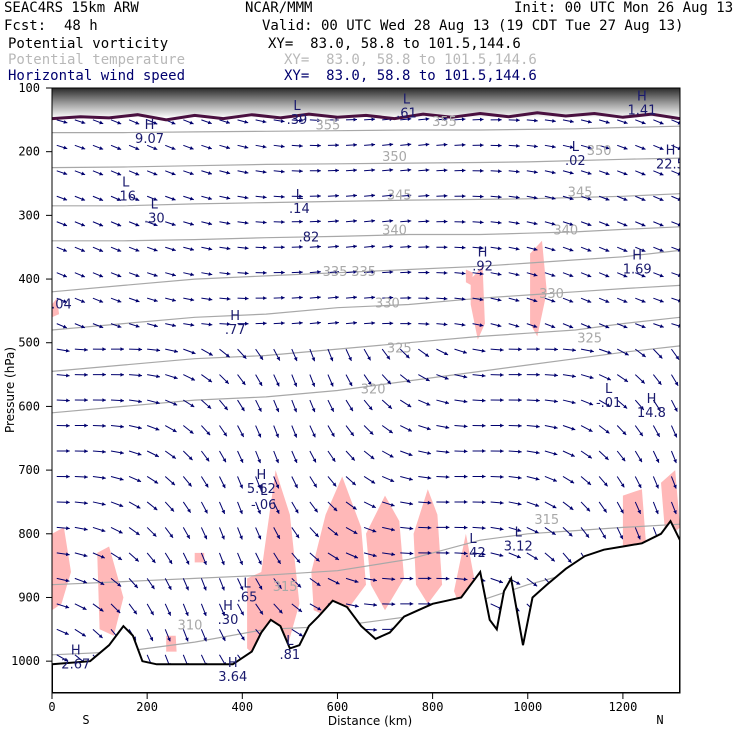 The height and width of the screenshot is (740, 740). Describe the element at coordinates (232, 670) in the screenshot. I see `pv-extremum: H3.64` at that location.